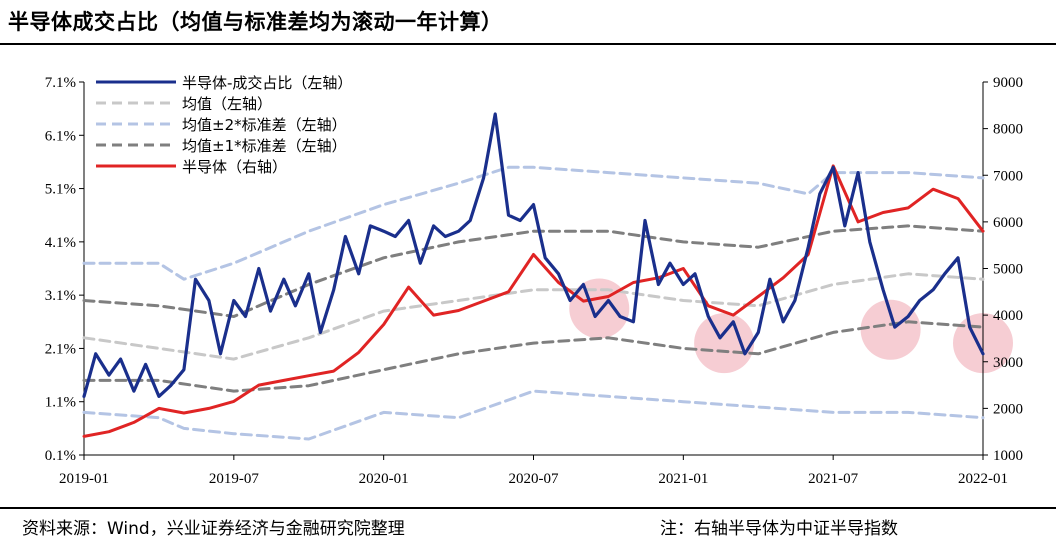 The width and height of the screenshot is (1056, 546). I want to click on x-tick-label: 2019-07, so click(234, 479).